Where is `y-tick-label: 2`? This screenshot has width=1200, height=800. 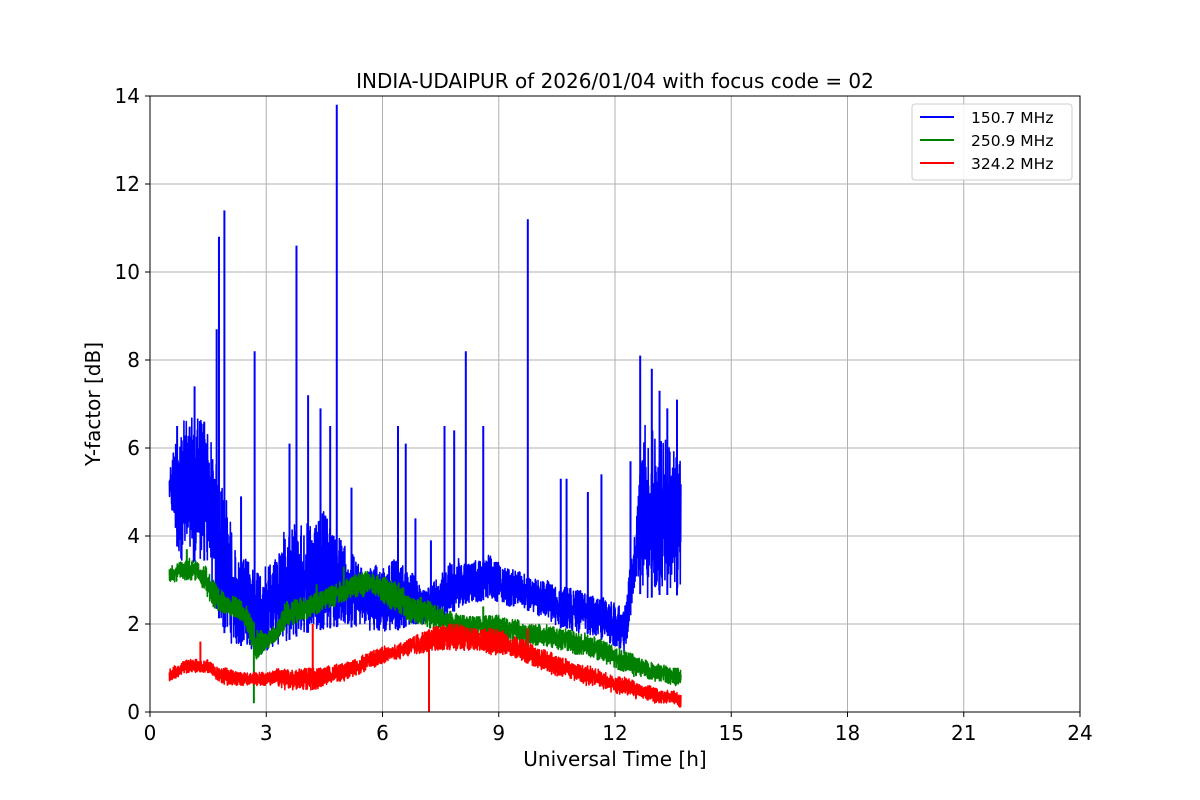 y-tick-label: 2 is located at coordinates (133, 624).